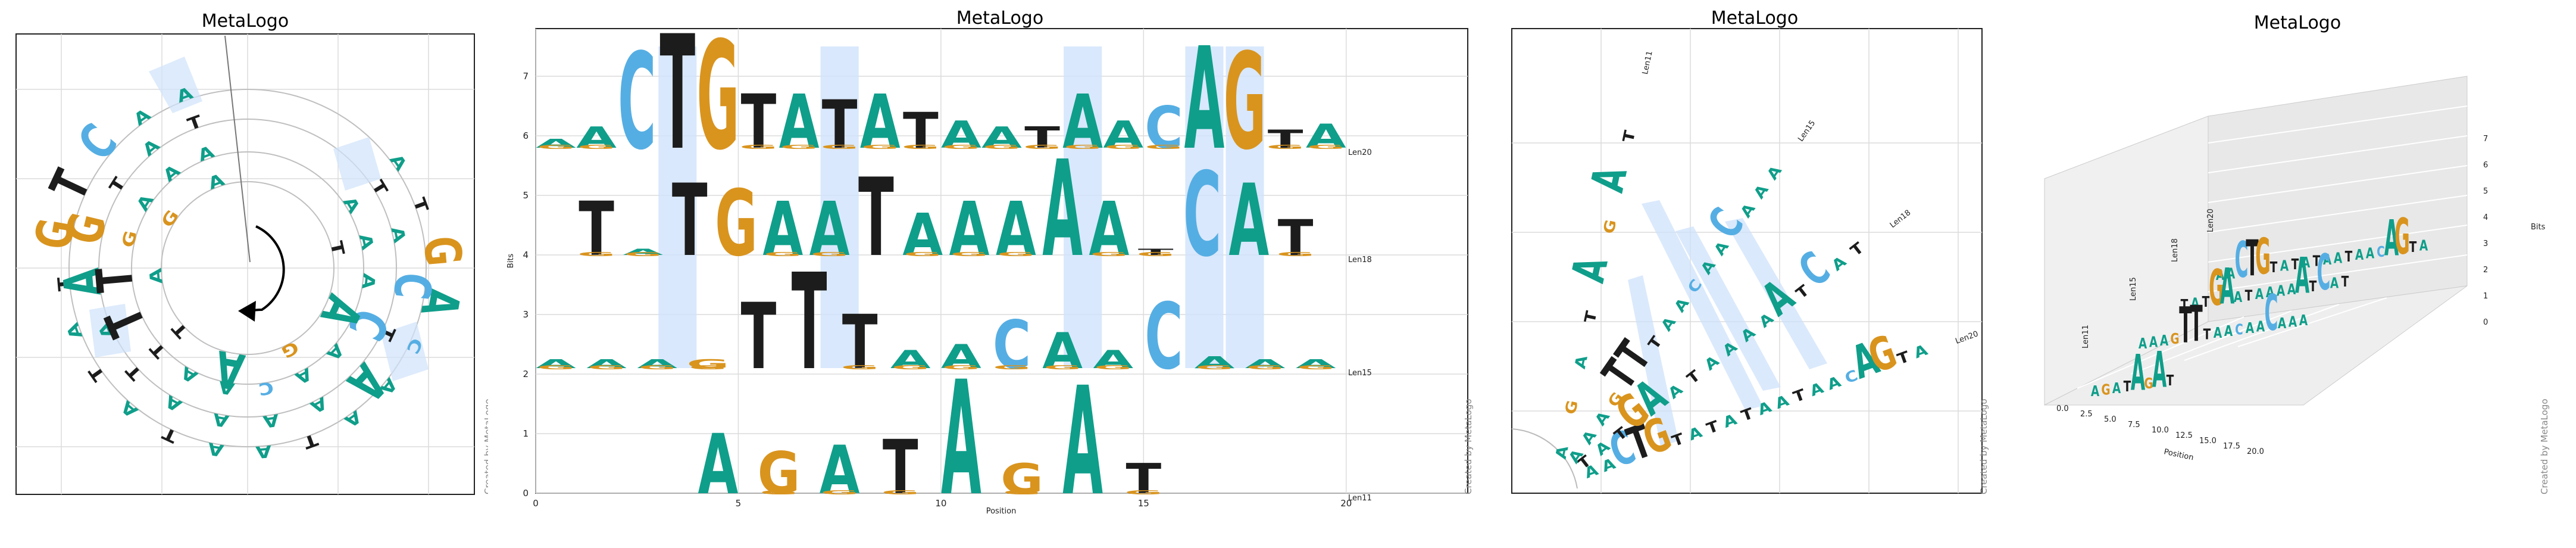  What do you see at coordinates (2184, 435) in the screenshot?
I see `x-tick-label: 12.5` at bounding box center [2184, 435].